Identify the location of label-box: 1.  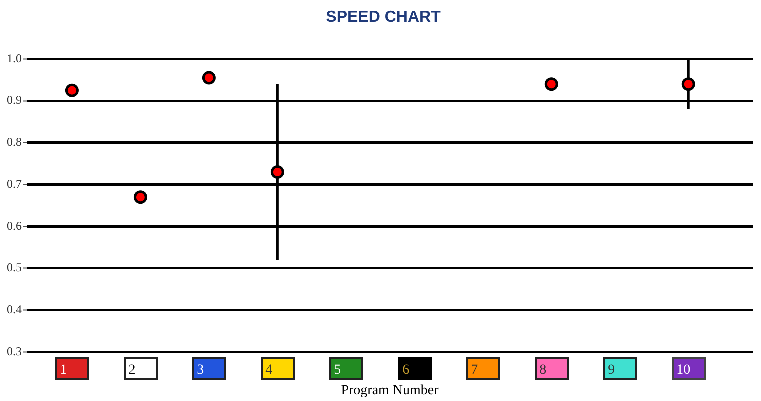
(72, 368).